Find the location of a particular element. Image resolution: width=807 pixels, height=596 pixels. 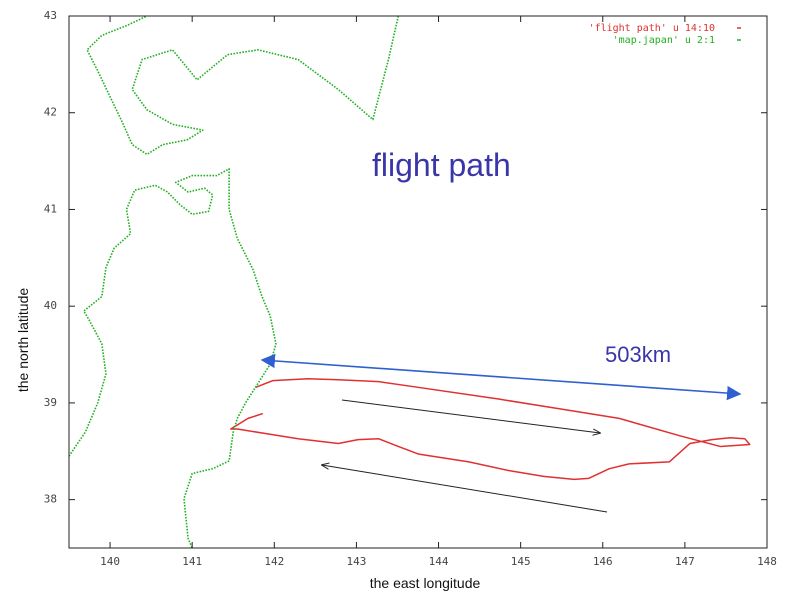

y-tick-label: 39 is located at coordinates (50, 402).